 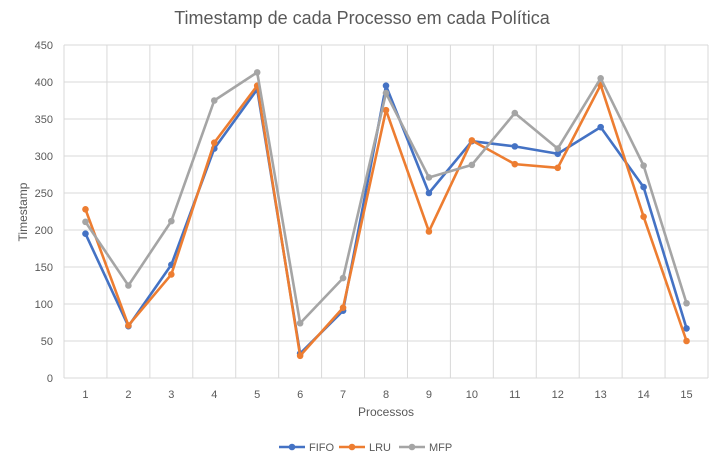 I want to click on x-tick-label: 9, so click(x=429, y=395).